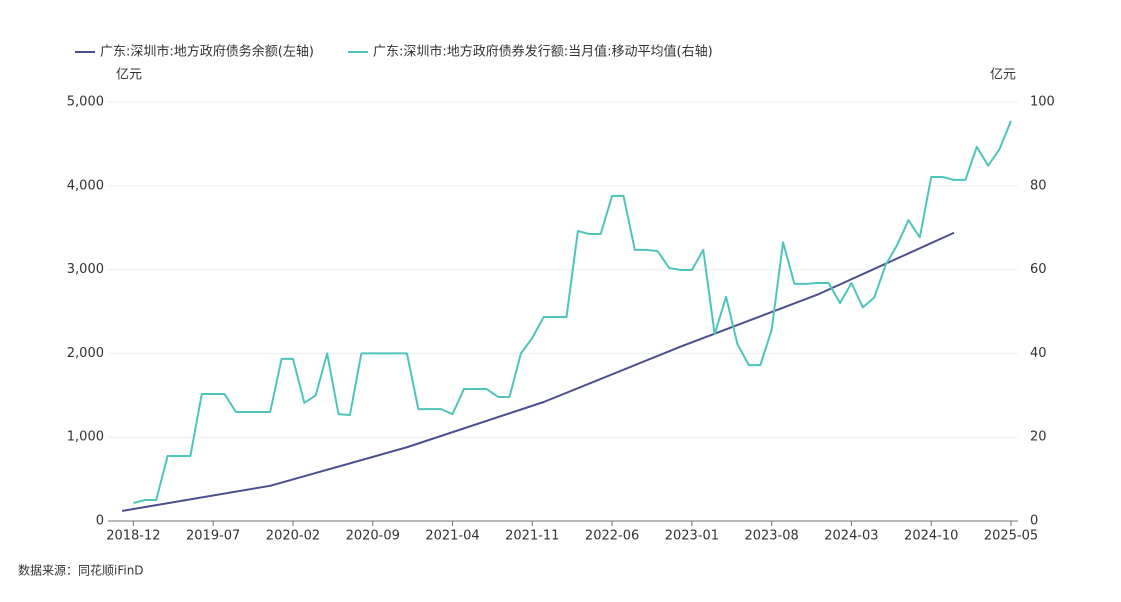  Describe the element at coordinates (129, 75) in the screenshot. I see `y-unit: 亿元` at that location.